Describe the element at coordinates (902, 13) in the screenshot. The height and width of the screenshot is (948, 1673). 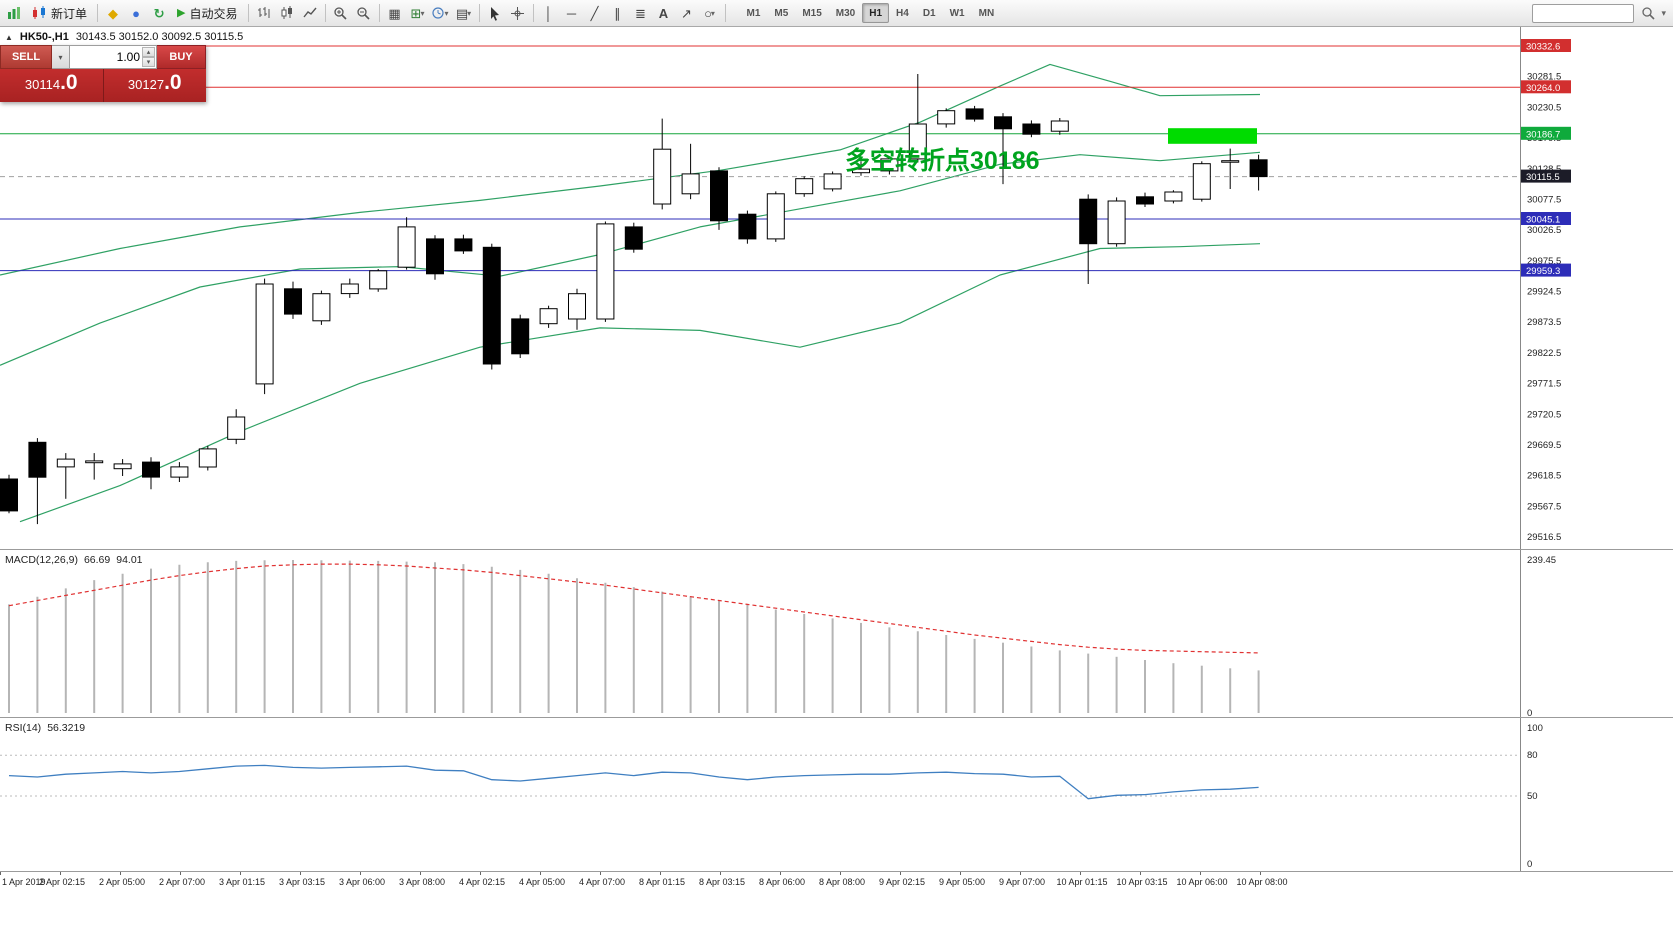
I see `timeframe-H4: H4` at that location.